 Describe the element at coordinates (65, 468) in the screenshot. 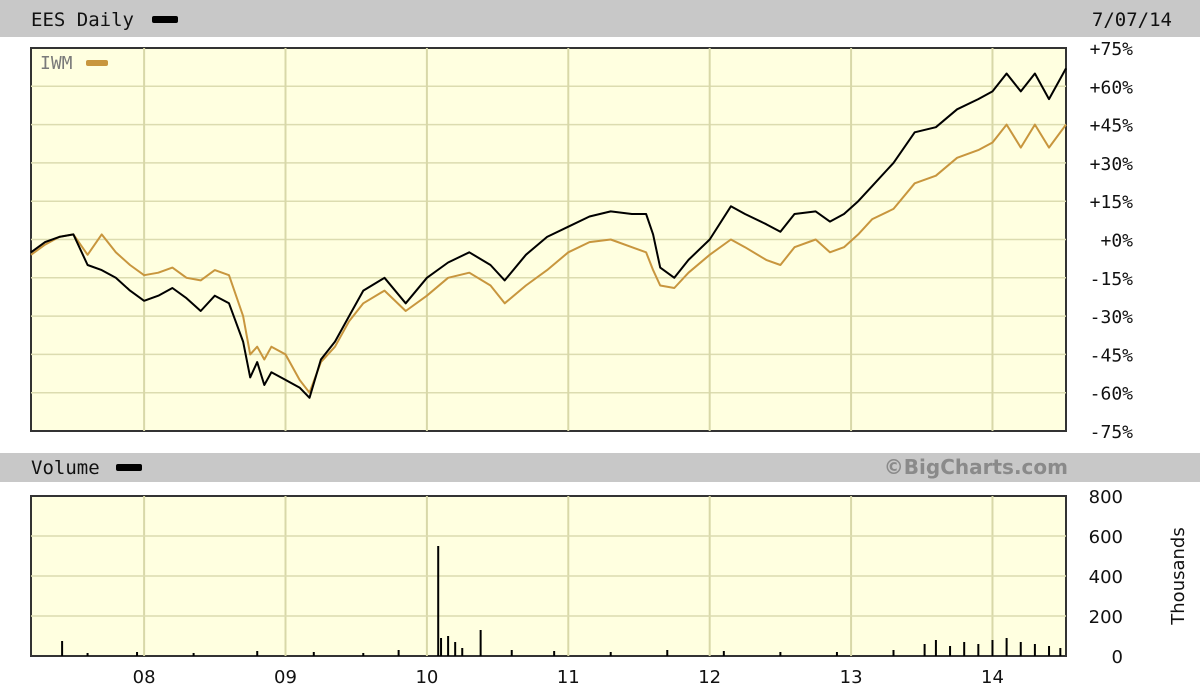

I see `volume-label: Volume` at that location.